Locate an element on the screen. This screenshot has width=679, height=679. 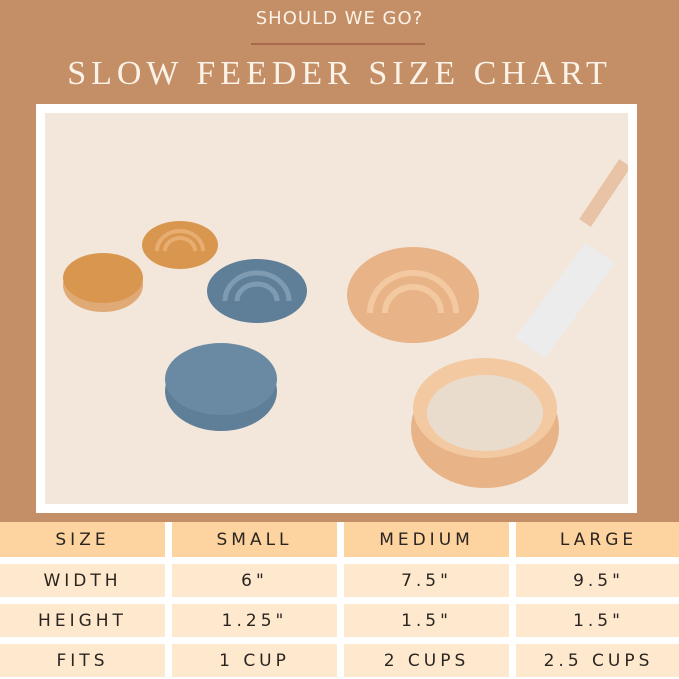
header-medium: MEDIUM is located at coordinates (426, 539).